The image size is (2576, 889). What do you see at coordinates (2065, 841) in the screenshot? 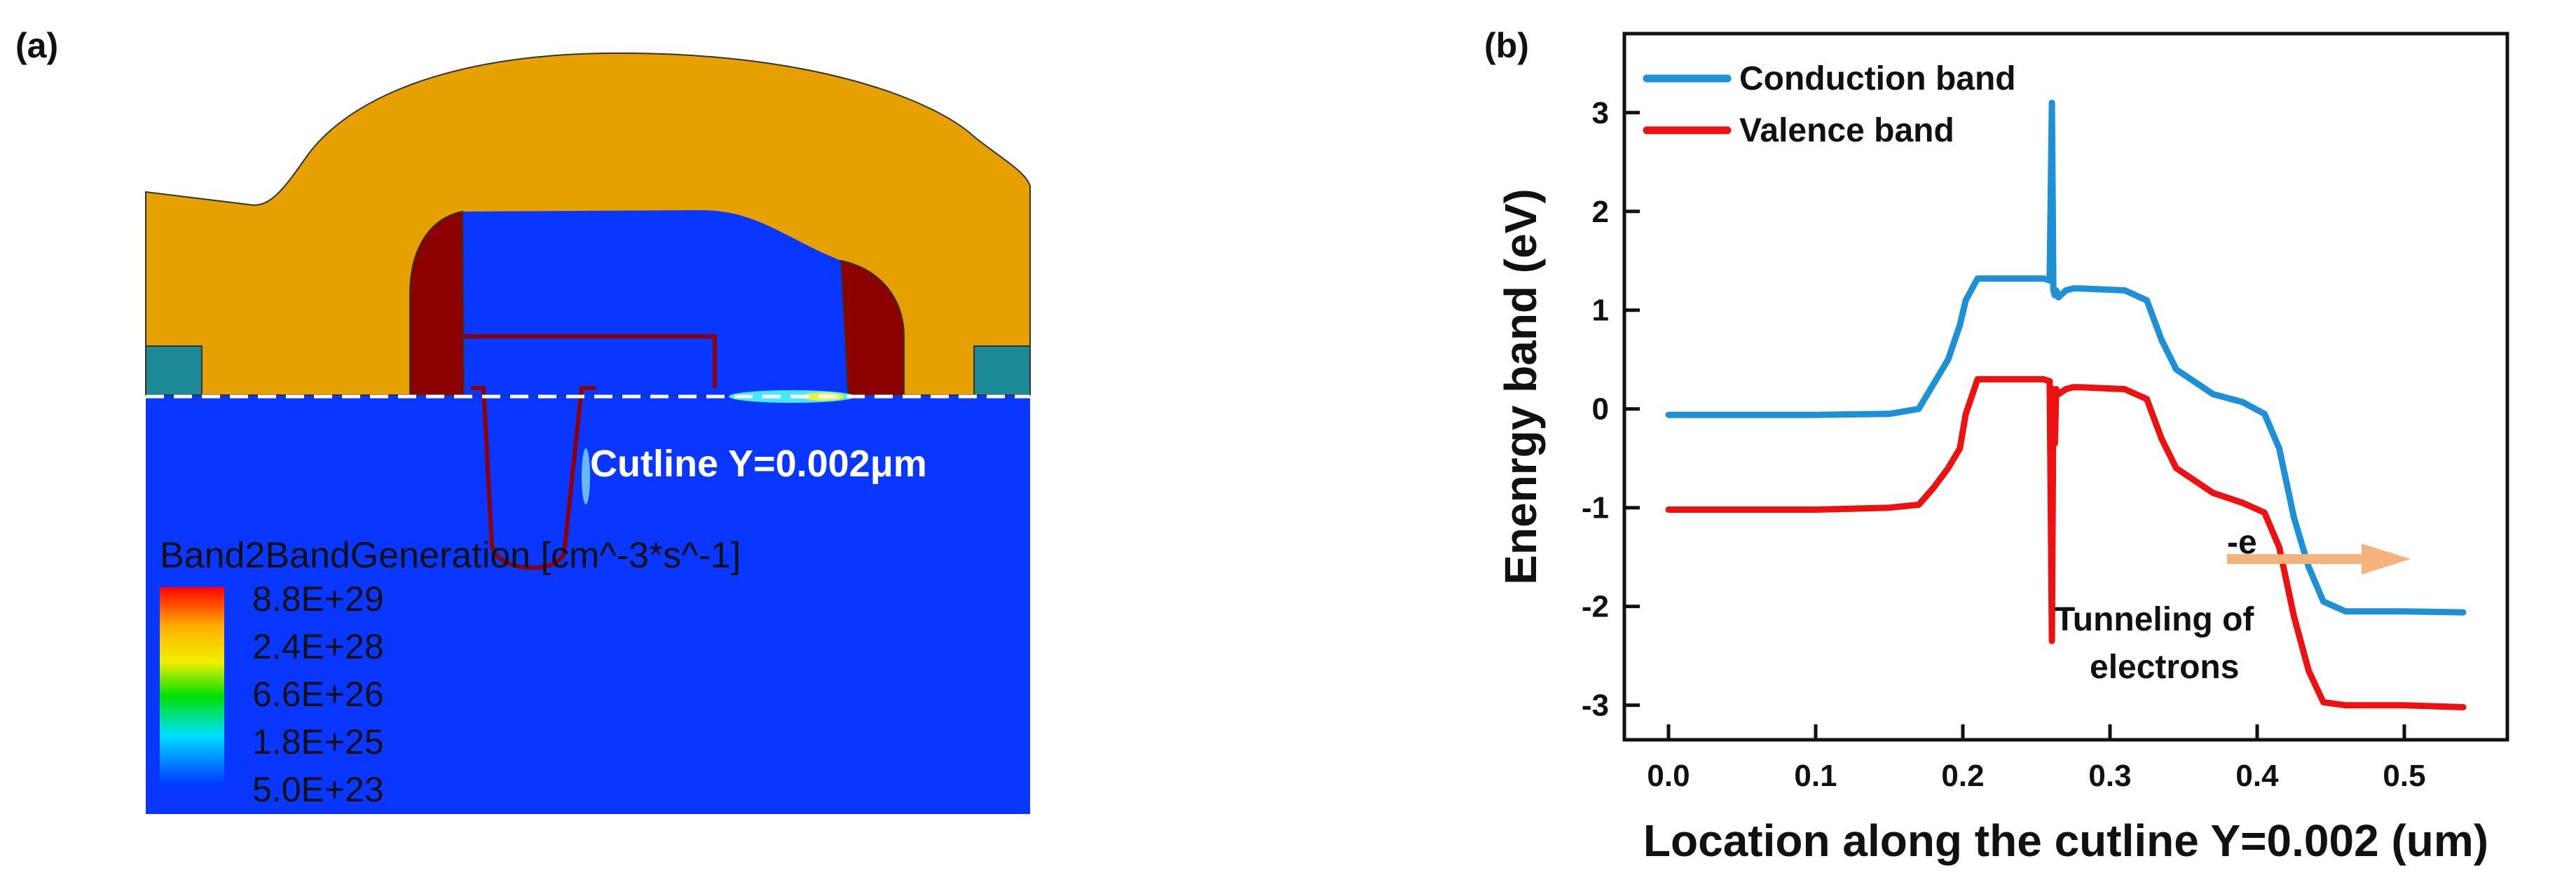
I see `x-axis-title: Location along the cutline Y=0.002 (um)` at bounding box center [2065, 841].